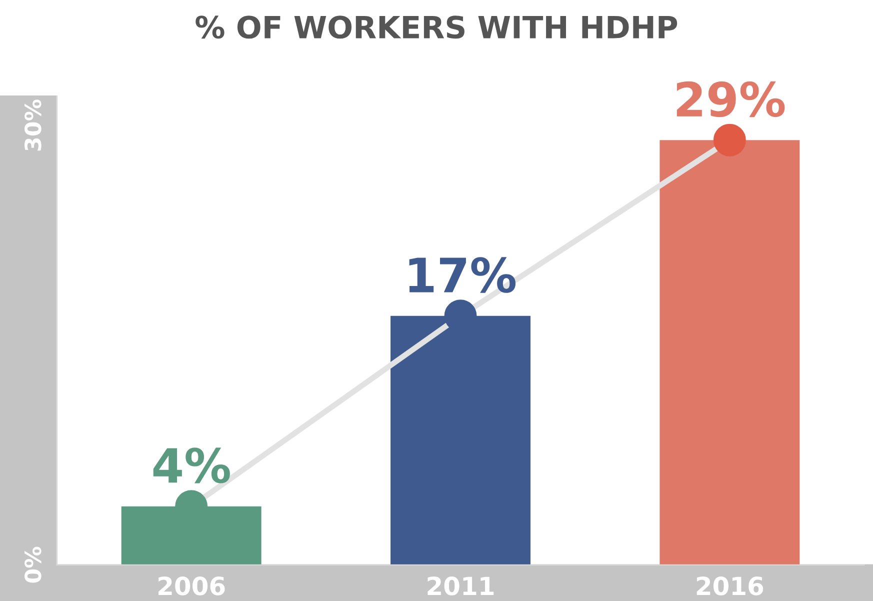 The height and width of the screenshot is (601, 873). What do you see at coordinates (730, 352) in the screenshot?
I see `bar` at bounding box center [730, 352].